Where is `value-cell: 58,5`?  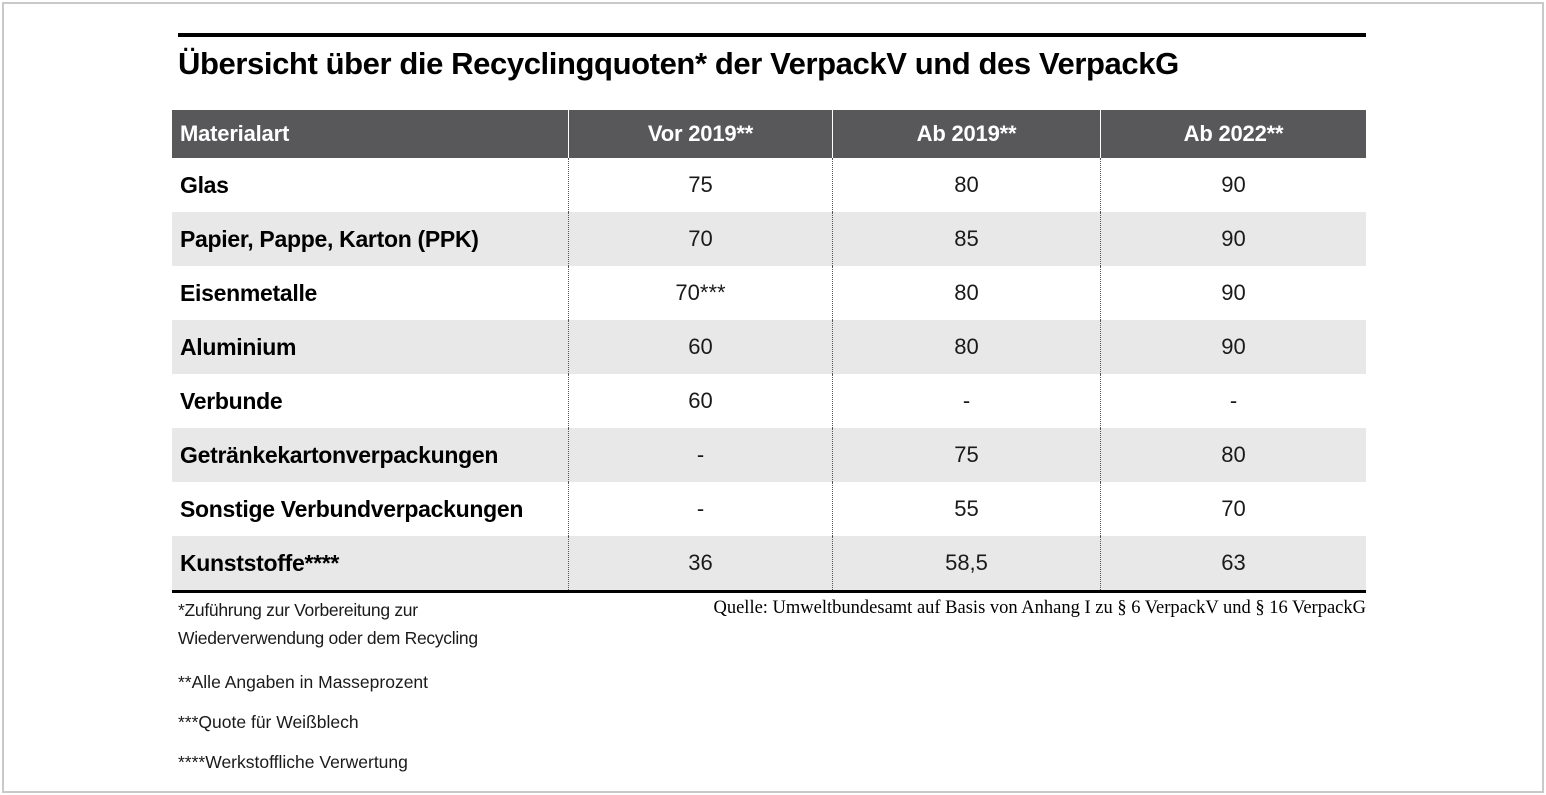
value-cell: 58,5 is located at coordinates (966, 563).